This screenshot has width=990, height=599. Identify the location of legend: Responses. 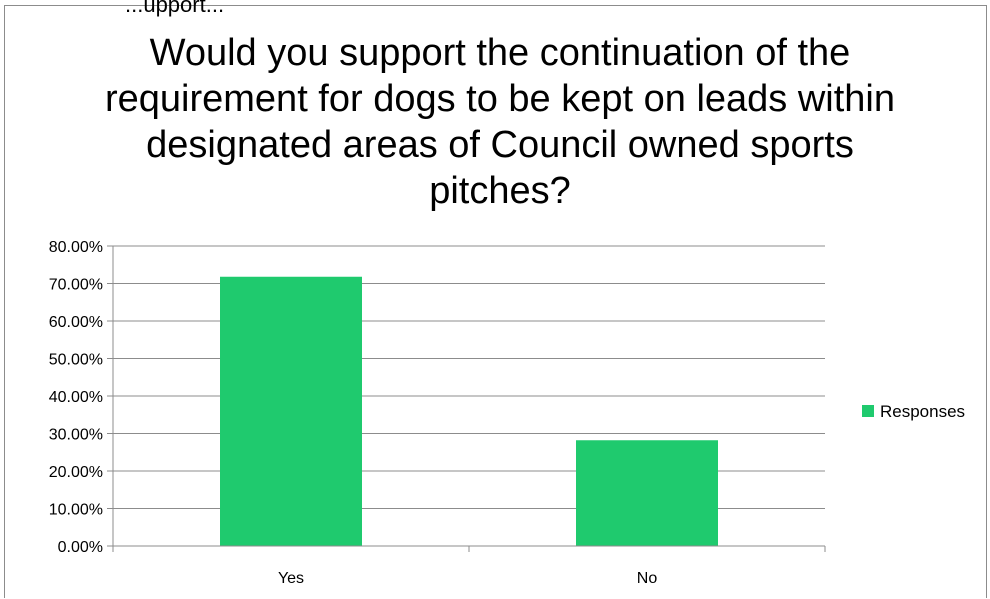
(913, 411).